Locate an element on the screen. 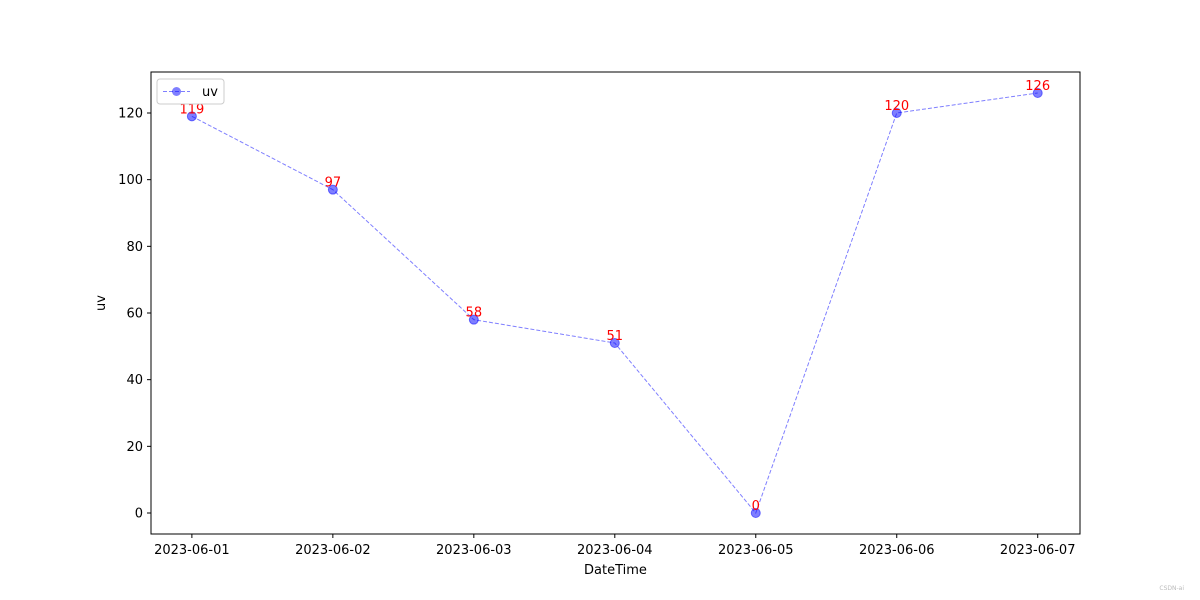 This screenshot has width=1200, height=600. data-label: 97 is located at coordinates (333, 183).